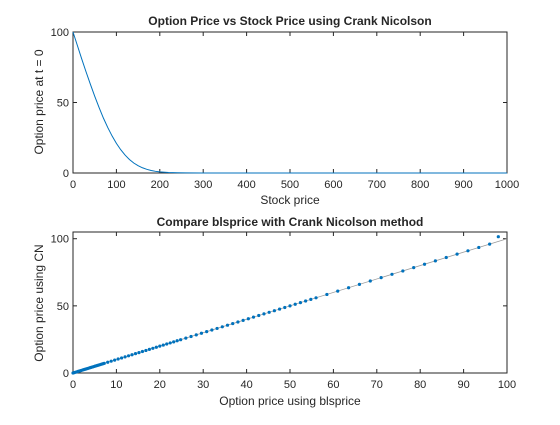 The image size is (560, 425). Describe the element at coordinates (246, 385) in the screenshot. I see `bottom-x-tick-label: 40` at that location.